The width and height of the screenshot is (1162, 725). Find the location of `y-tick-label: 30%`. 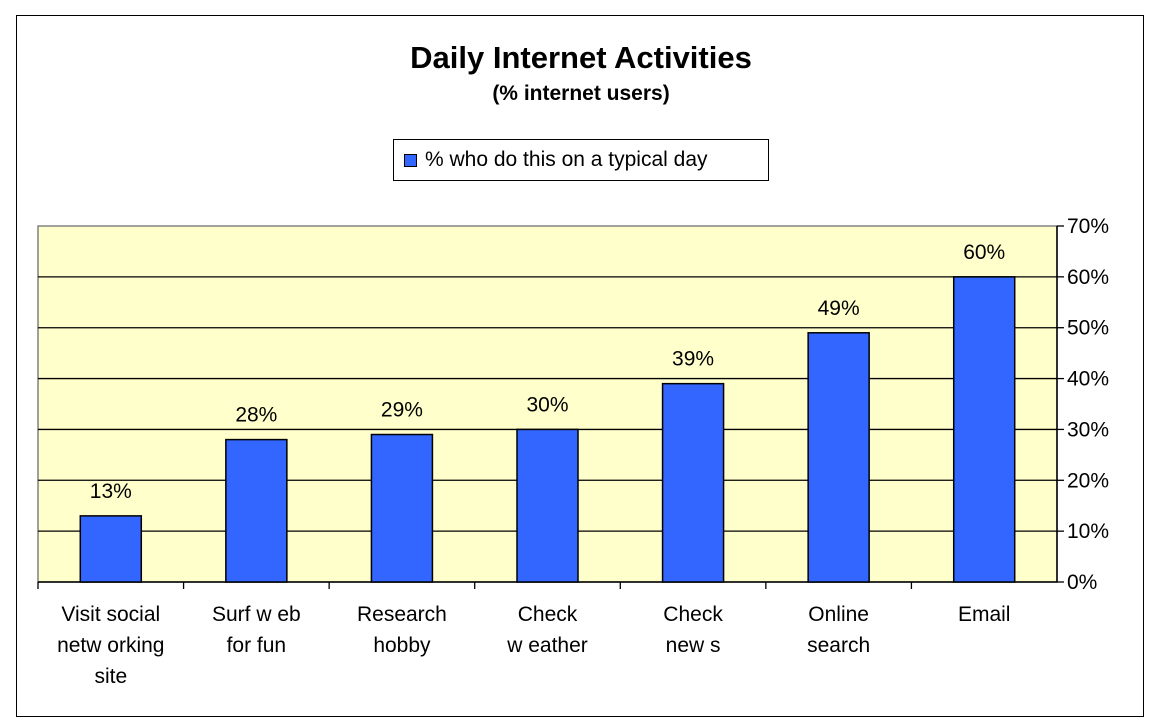

y-tick-label: 30% is located at coordinates (1088, 429).